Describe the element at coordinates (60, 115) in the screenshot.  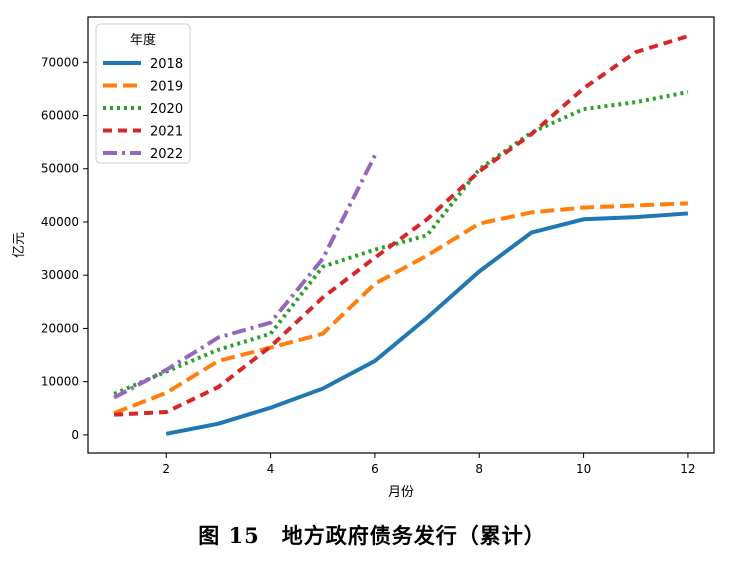
I see `y-tick-label: 60000` at that location.